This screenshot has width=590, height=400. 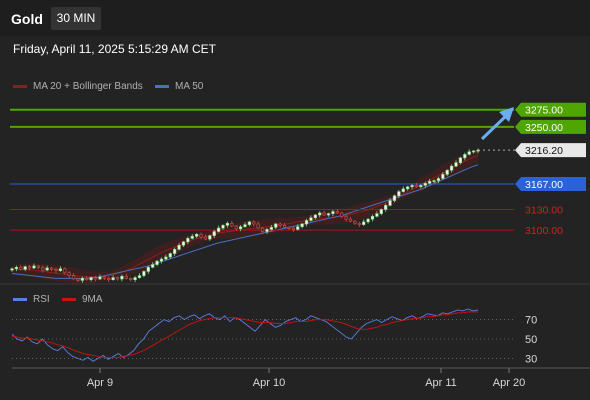 I want to click on level-tag-3250.00, so click(x=550, y=126).